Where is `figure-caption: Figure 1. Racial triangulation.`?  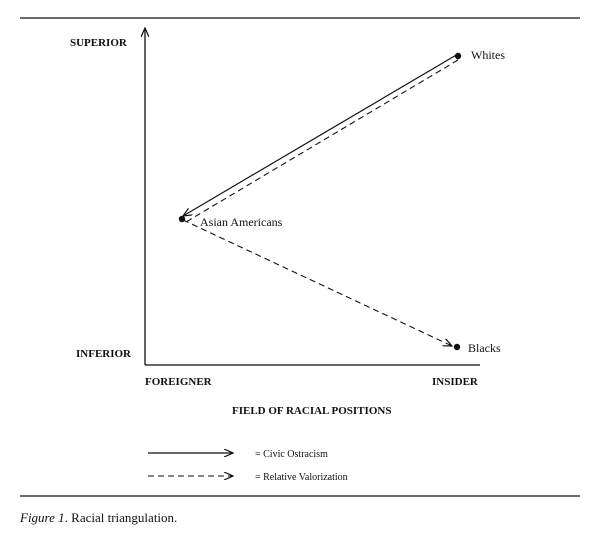 figure-caption: Figure 1. Racial triangulation. is located at coordinates (98, 518).